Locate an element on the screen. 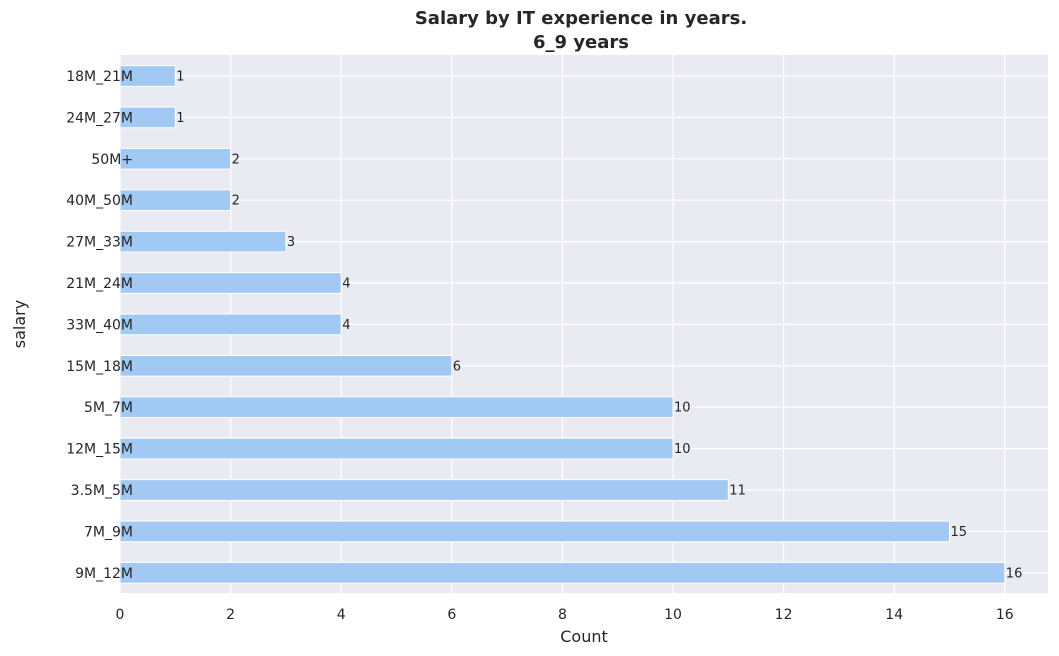 The height and width of the screenshot is (656, 1059). y-axis-label: salary is located at coordinates (19, 324).